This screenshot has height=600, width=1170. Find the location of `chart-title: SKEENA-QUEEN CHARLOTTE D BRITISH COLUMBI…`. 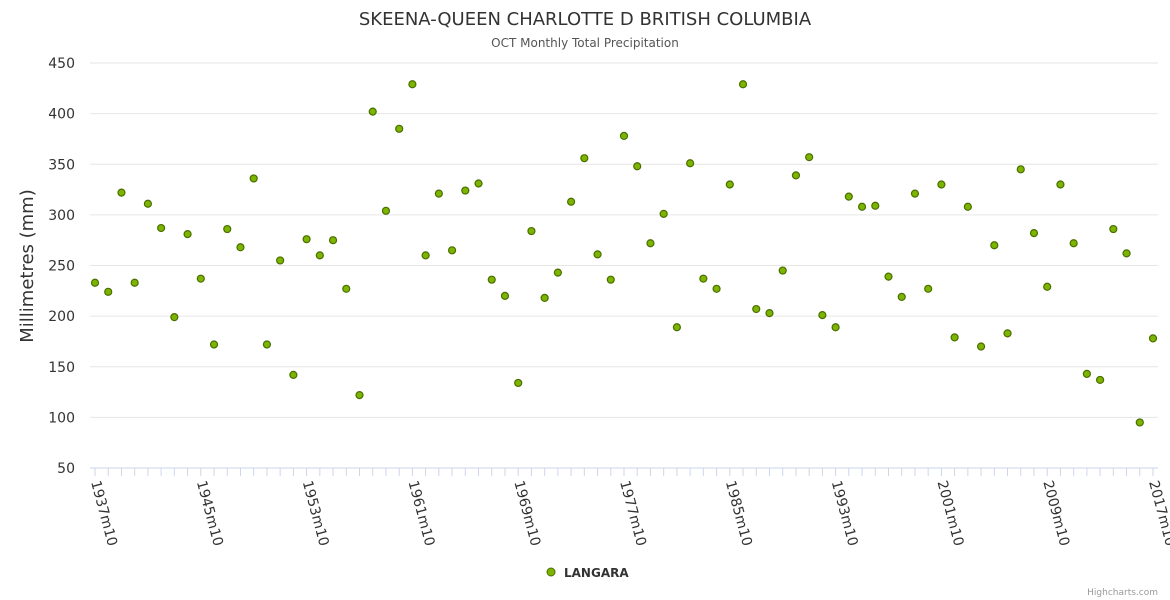

chart-title: SKEENA-QUEEN CHARLOTTE D BRITISH COLUMBI… is located at coordinates (585, 19).